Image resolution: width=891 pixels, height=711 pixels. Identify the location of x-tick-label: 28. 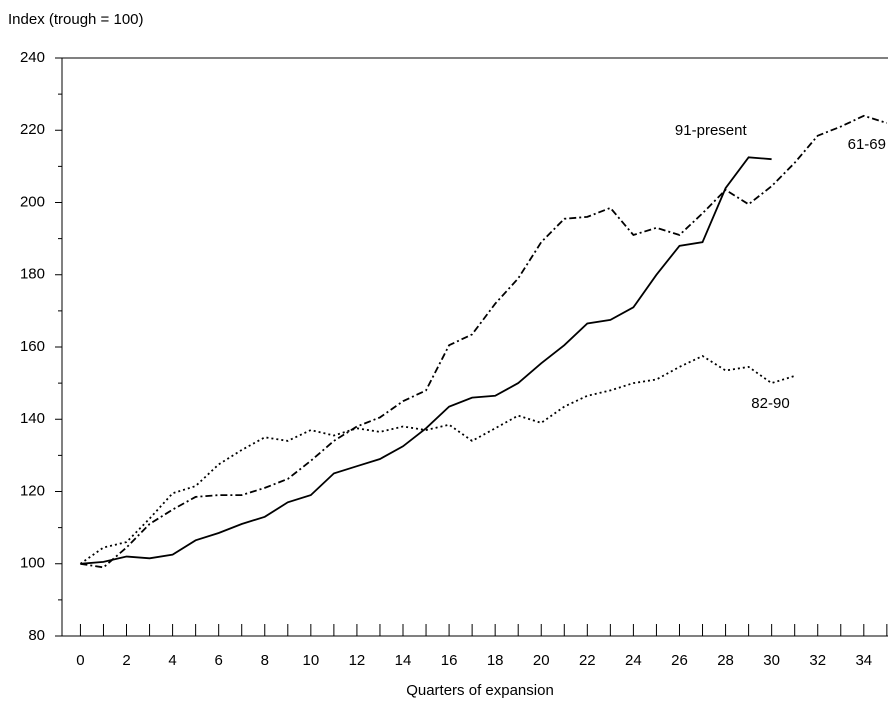
(725, 660).